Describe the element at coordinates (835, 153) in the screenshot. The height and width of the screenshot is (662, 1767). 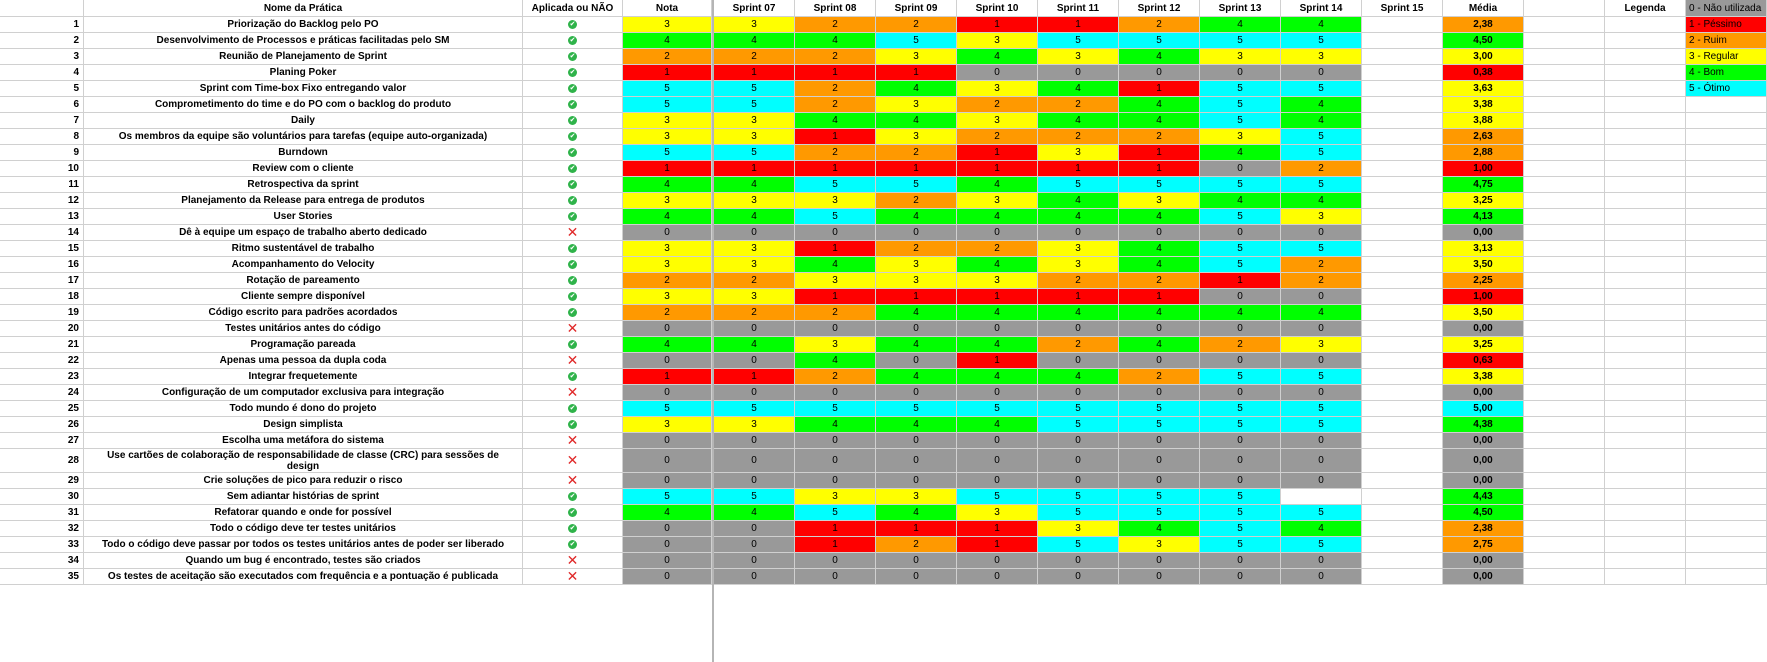
I see `score-cell-sprint-08: 2` at that location.